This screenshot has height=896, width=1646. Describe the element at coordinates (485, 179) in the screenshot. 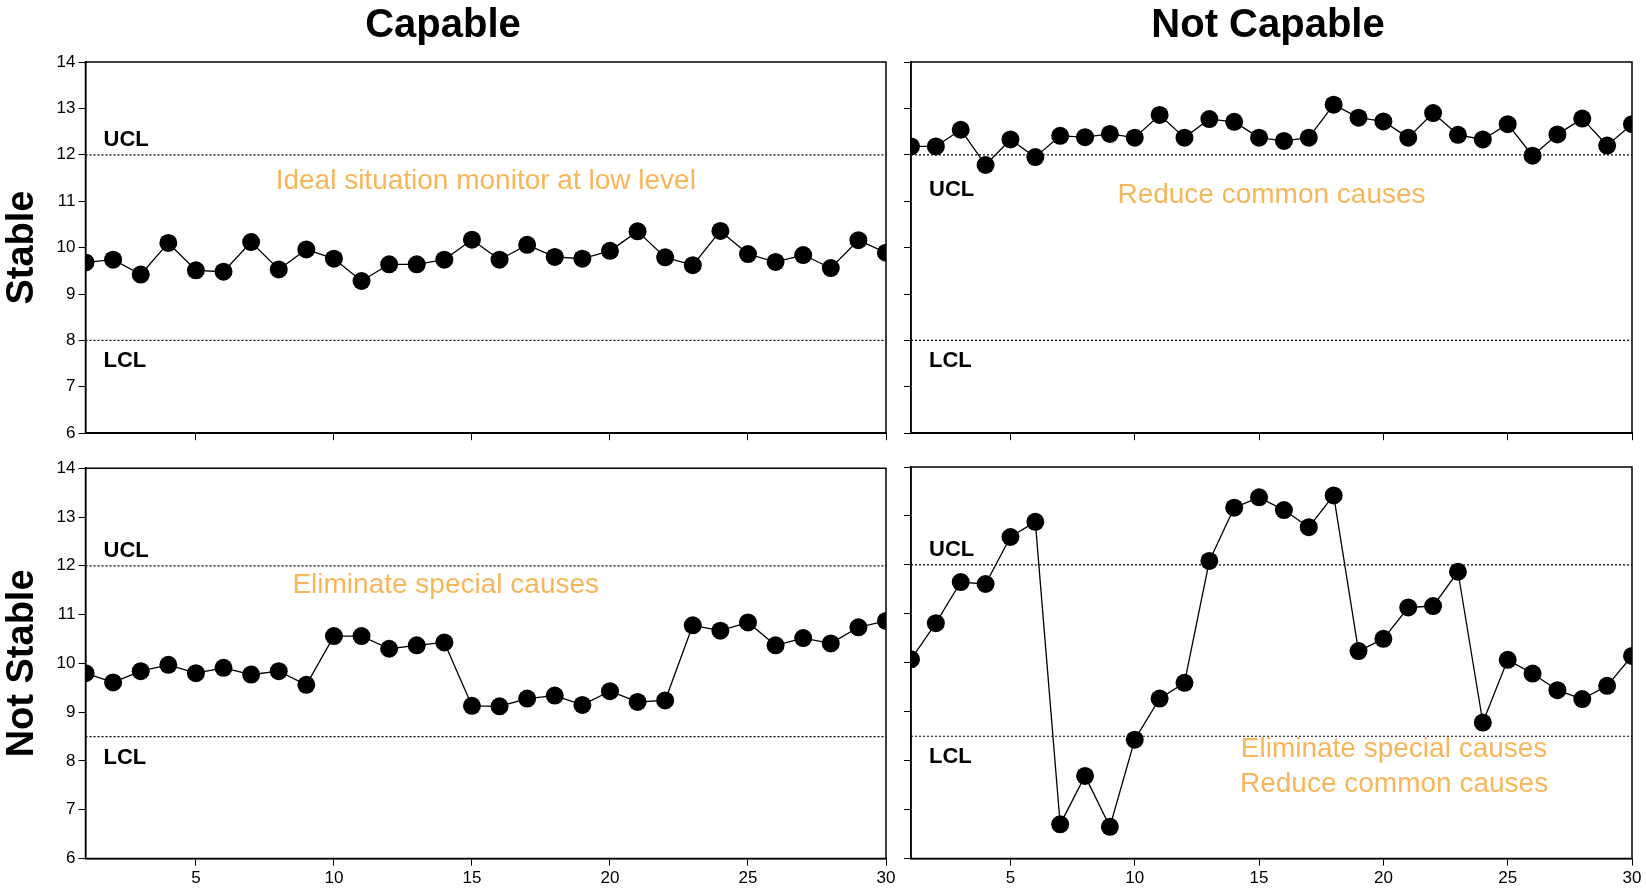

I see `annotation: Ideal situation monitor at low level` at that location.